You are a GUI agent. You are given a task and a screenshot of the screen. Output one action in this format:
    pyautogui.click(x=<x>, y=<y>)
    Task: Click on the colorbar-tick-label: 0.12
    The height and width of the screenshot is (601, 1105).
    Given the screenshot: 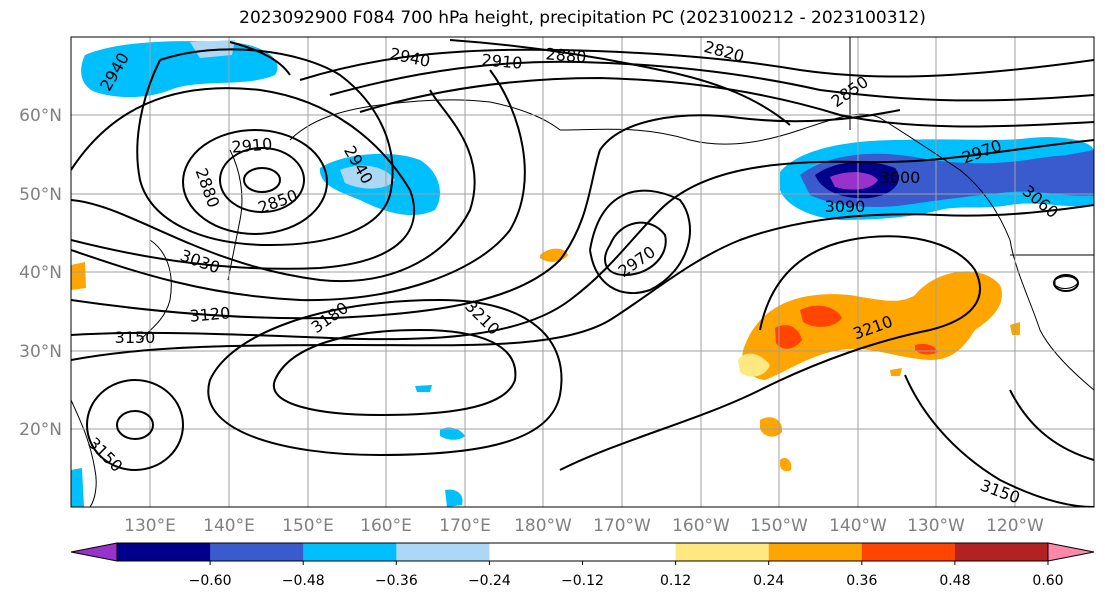 What is the action you would take?
    pyautogui.click(x=675, y=581)
    